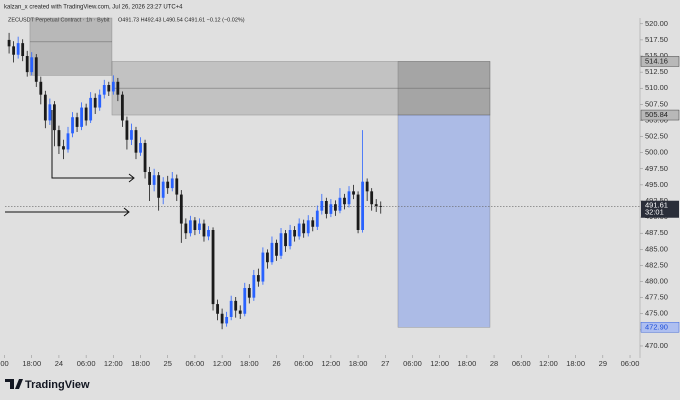 The width and height of the screenshot is (680, 400). Describe the element at coordinates (70, 163) in the screenshot. I see `arrow-drawing` at that location.